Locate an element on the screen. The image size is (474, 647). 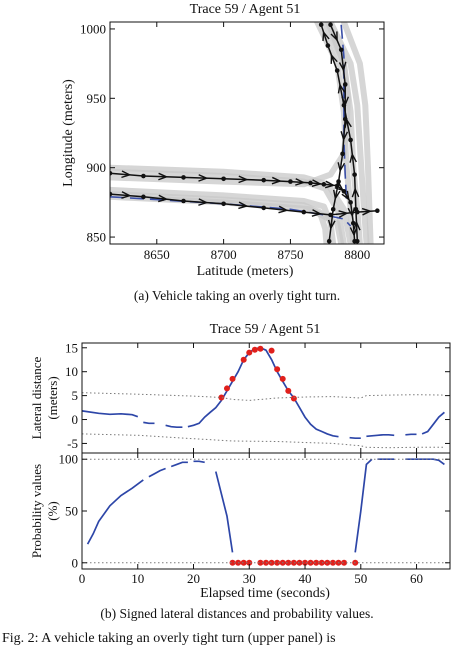
x-tick-label: 60 is located at coordinates (416, 578).